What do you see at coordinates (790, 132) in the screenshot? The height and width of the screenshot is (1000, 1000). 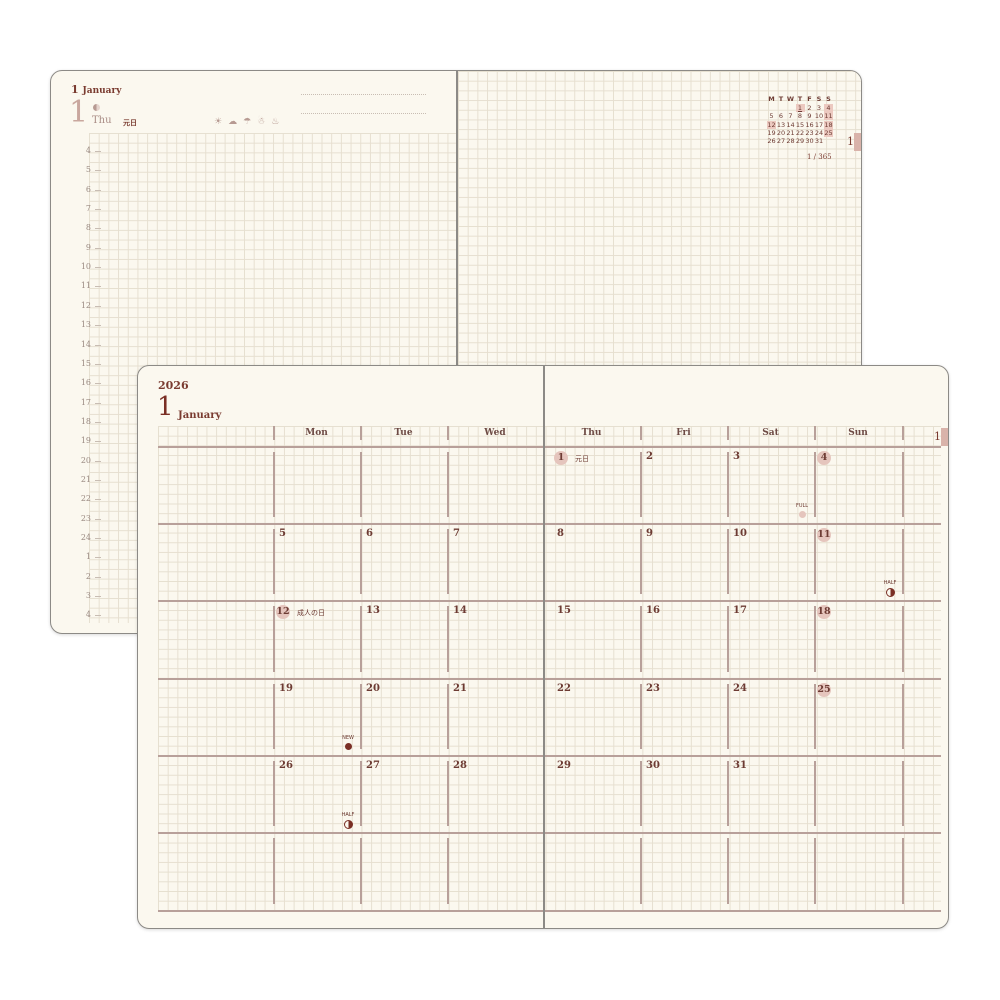 I see `mini-day: 21` at bounding box center [790, 132].